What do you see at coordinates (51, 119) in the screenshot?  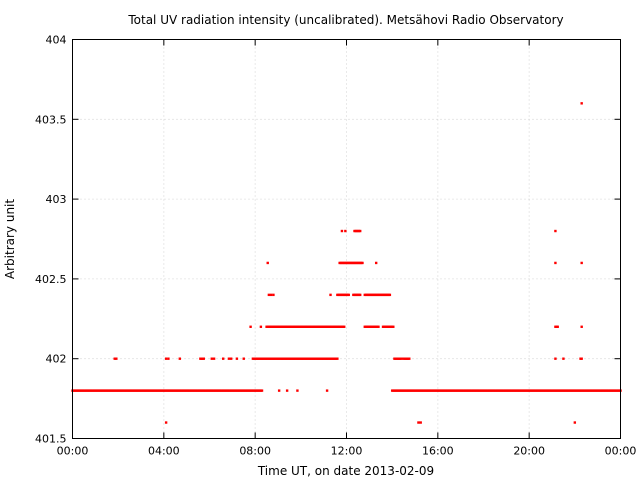 I see `y-tick-label: 403.5` at bounding box center [51, 119].